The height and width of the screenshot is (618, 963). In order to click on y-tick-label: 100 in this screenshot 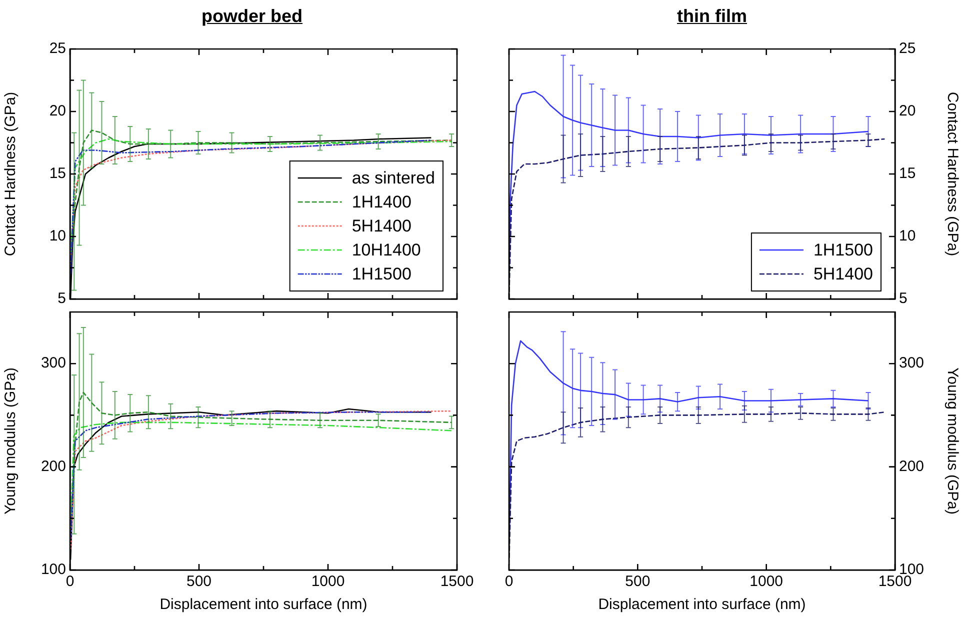, I will do `click(53, 569)`.